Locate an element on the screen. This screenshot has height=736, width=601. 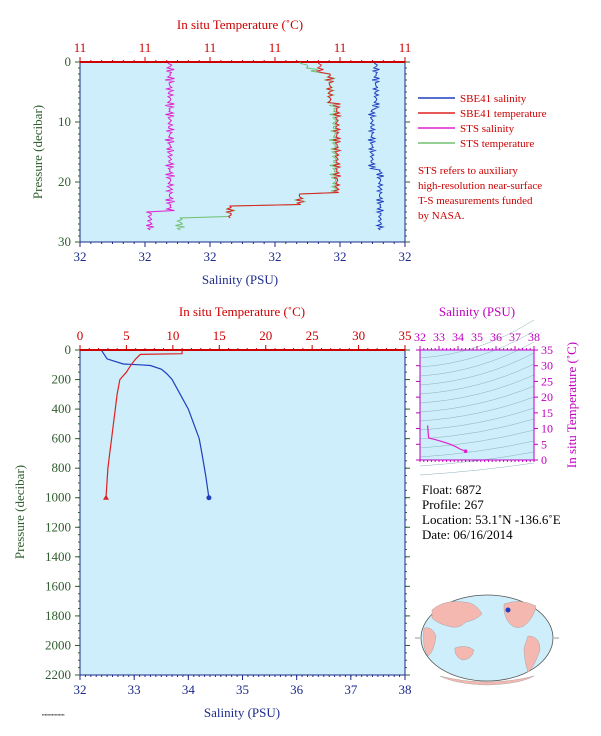
legend-label-sbe41-salinity: SBE41 salinity is located at coordinates (493, 99).